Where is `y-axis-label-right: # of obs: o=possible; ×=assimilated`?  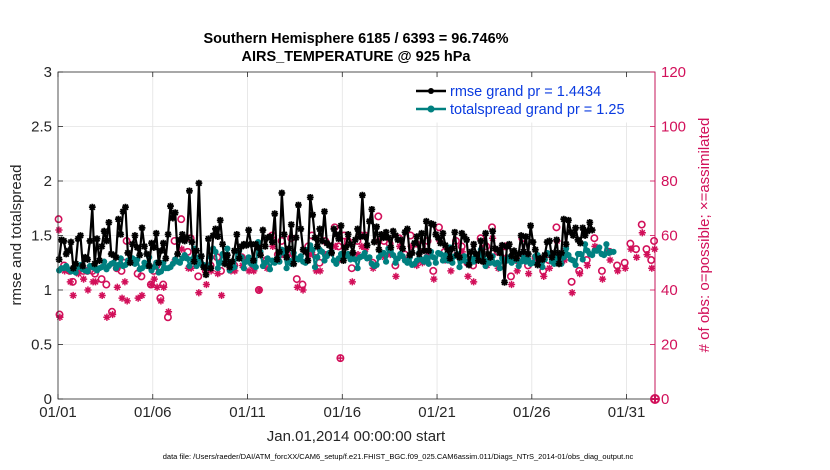
y-axis-label-right: # of obs: o=possible; ×=assimilated is located at coordinates (704, 235).